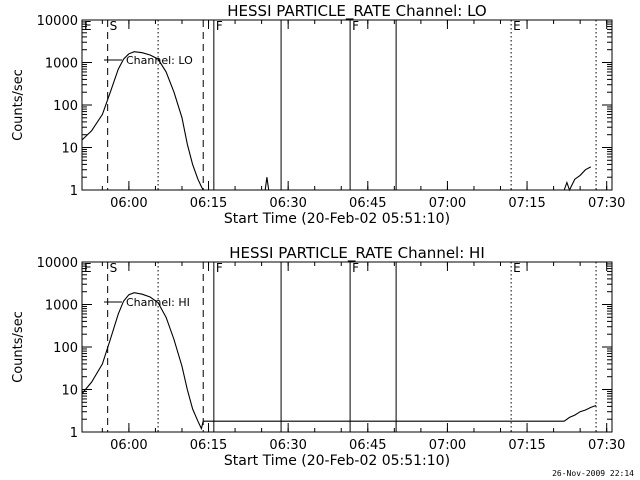  What do you see at coordinates (357, 253) in the screenshot?
I see `chart-title: HESSI PARTICLE_RATE Channel: HI` at bounding box center [357, 253].